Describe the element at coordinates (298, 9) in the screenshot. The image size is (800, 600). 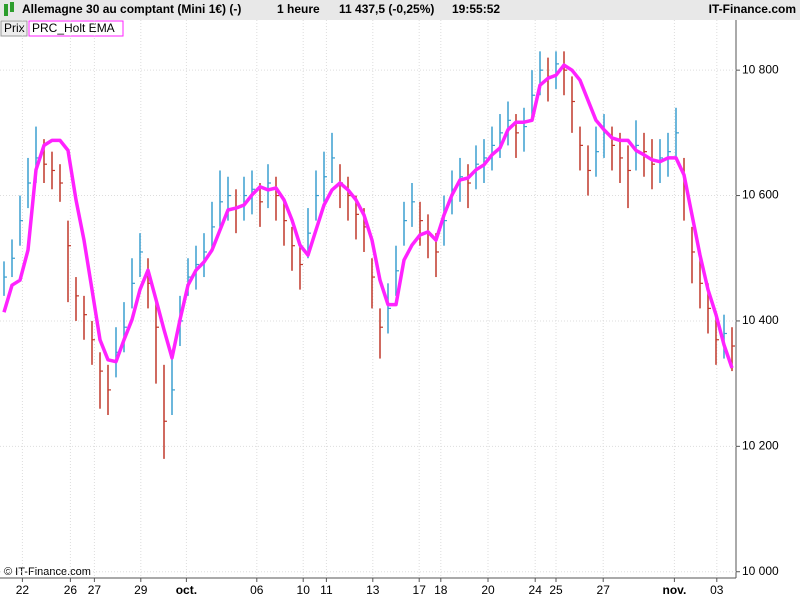
I see `period: 1 heure` at that location.